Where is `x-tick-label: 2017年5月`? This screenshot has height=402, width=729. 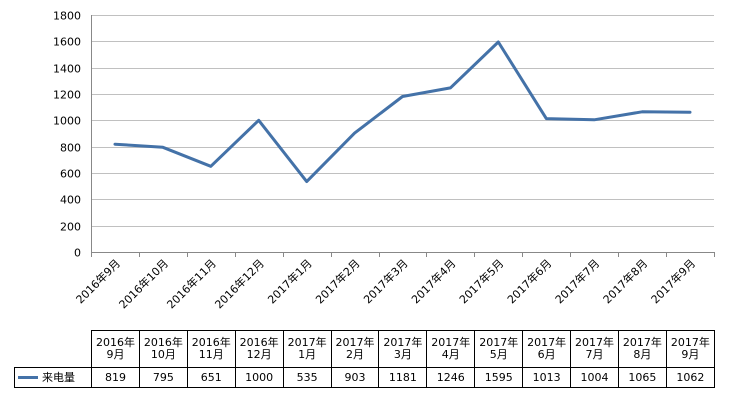 x-tick-label: 2017年5月 is located at coordinates (481, 281).